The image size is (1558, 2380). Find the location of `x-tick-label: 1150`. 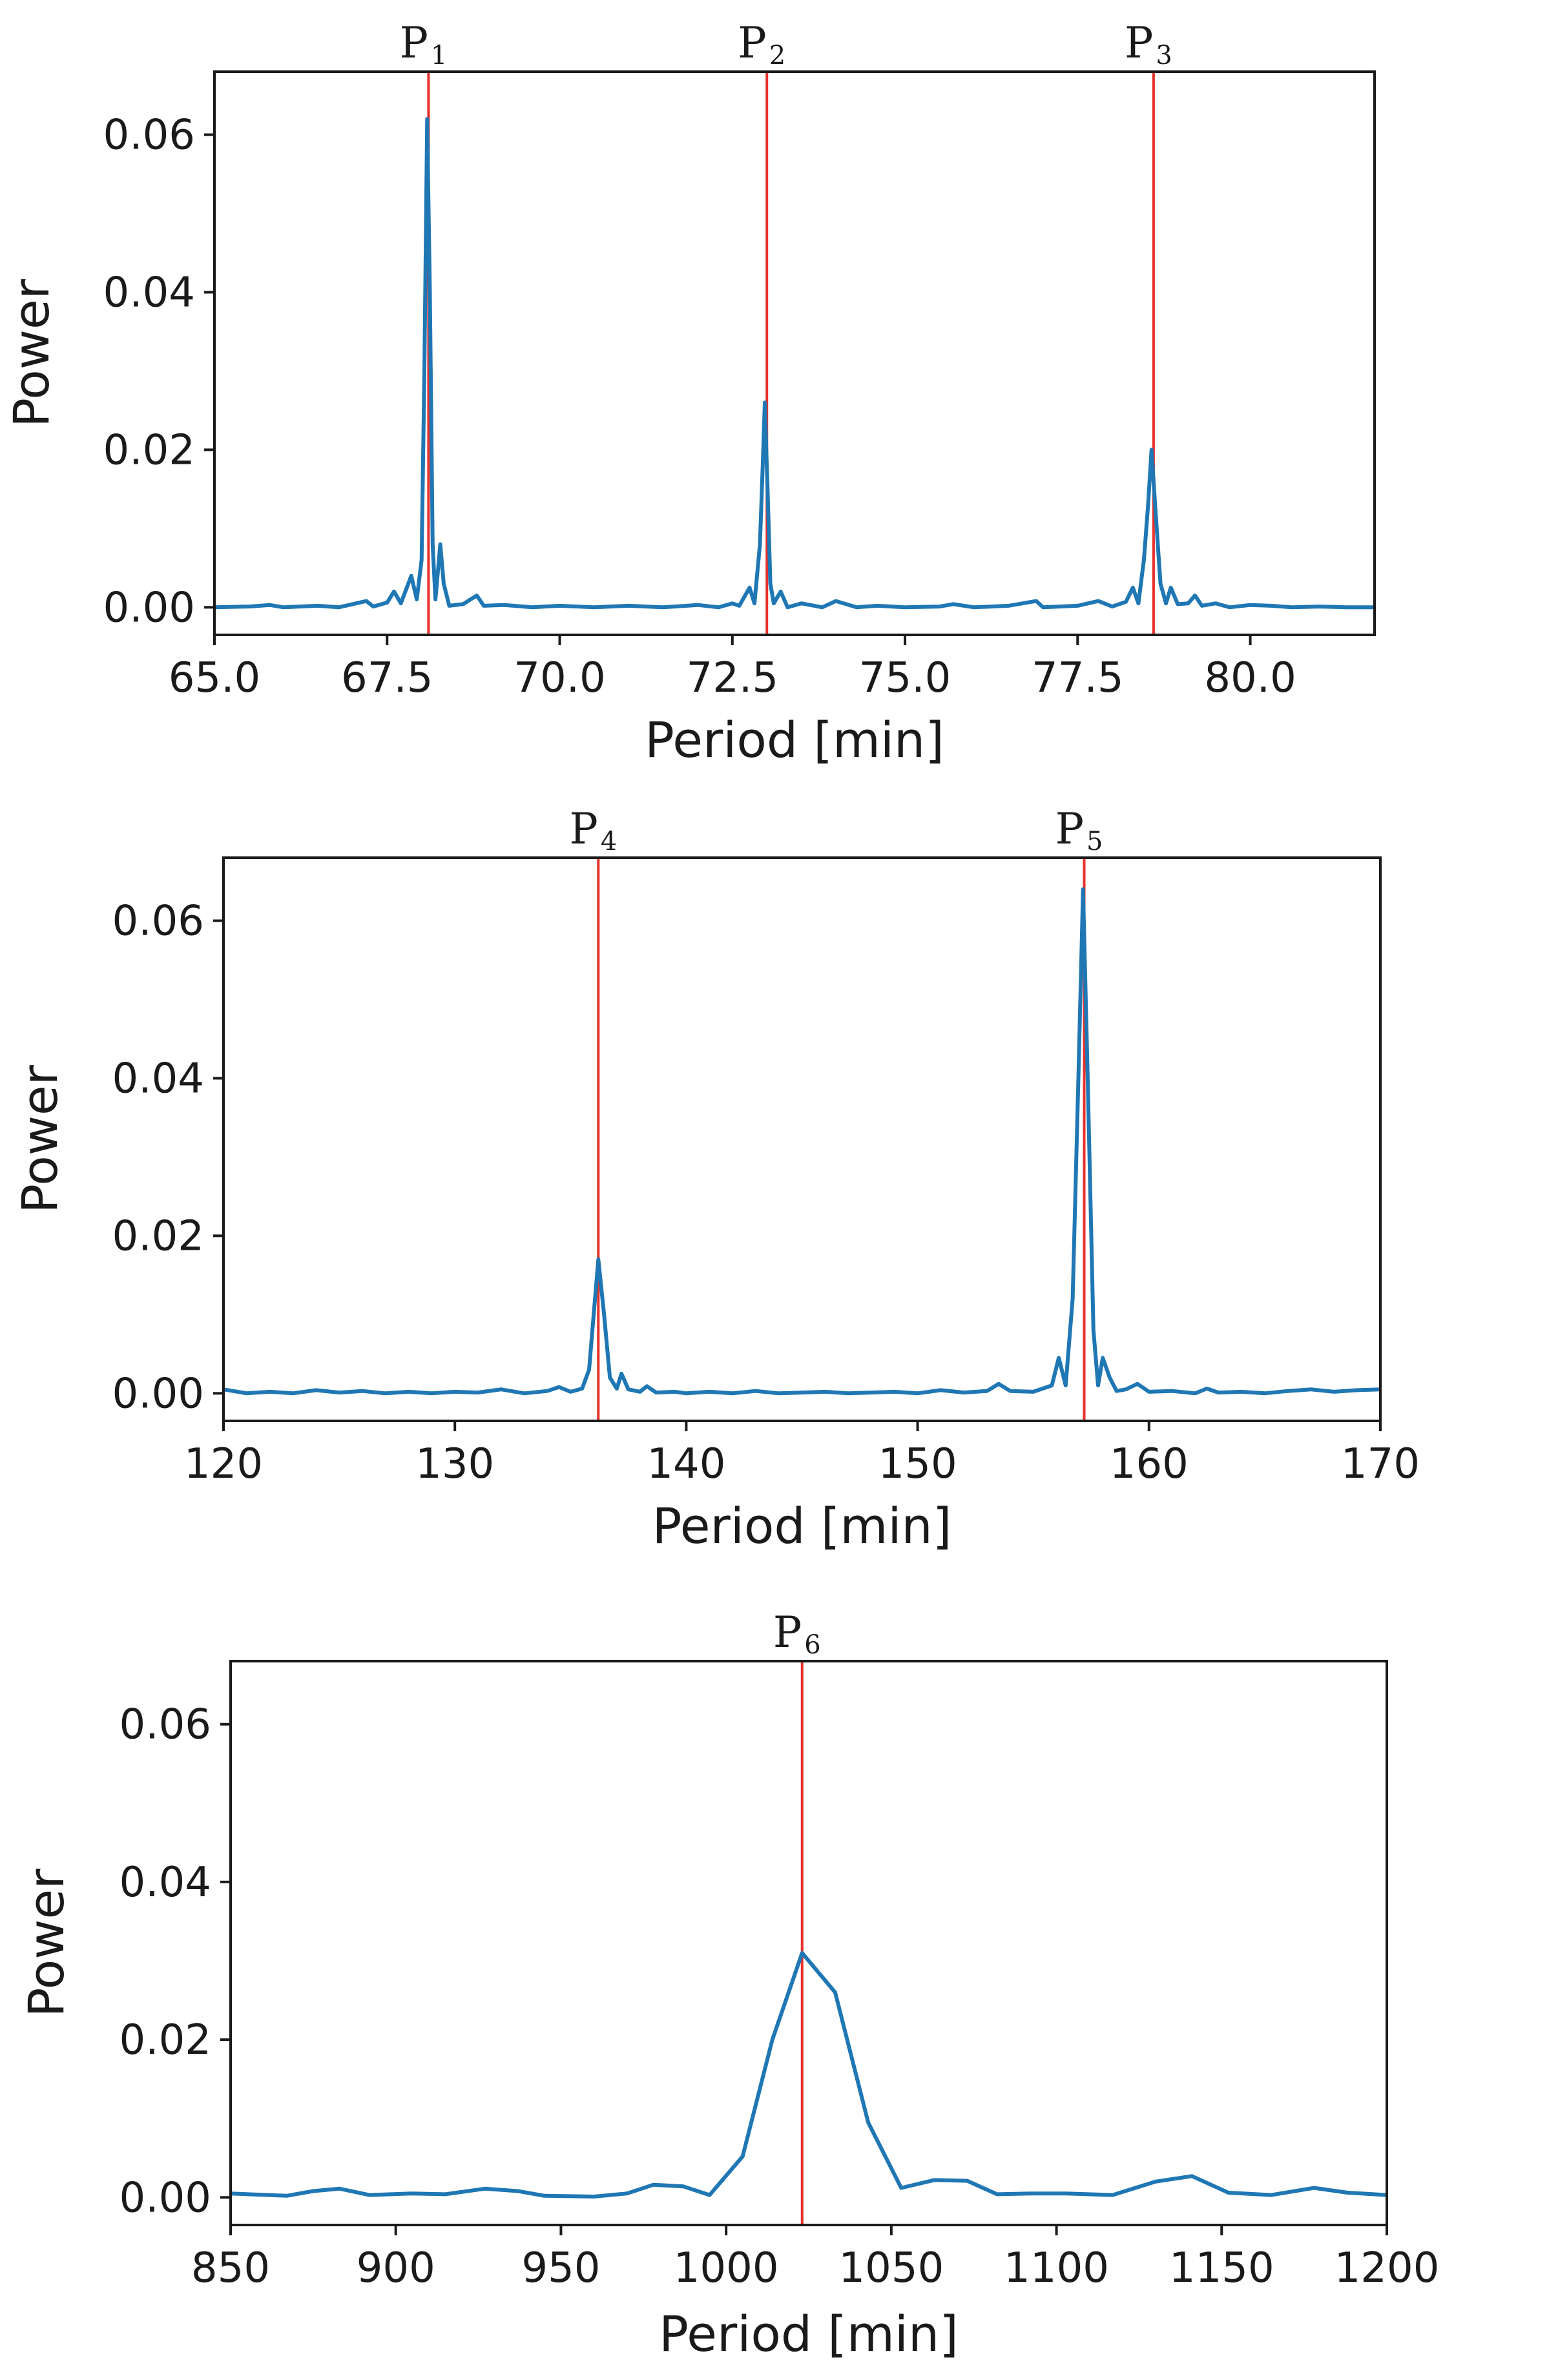

x-tick-label: 1150 is located at coordinates (1221, 2268).